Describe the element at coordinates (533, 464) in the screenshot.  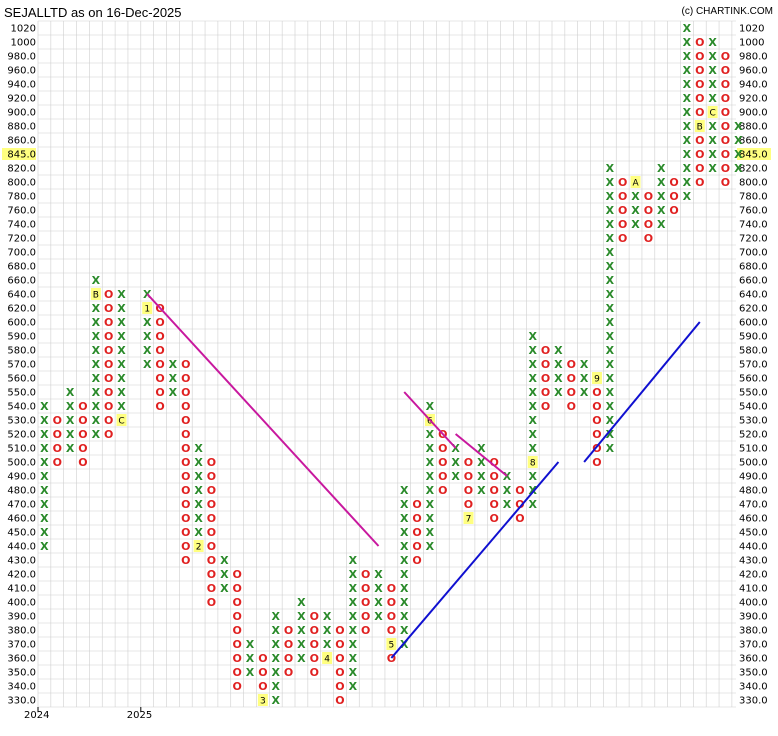
I see `month-marker: 8` at that location.